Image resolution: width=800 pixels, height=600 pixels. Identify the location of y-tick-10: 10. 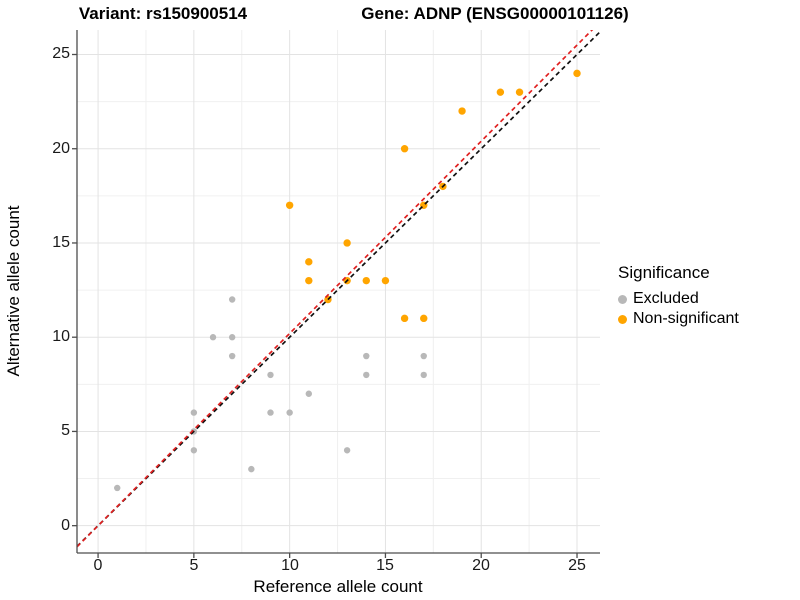
(61, 336).